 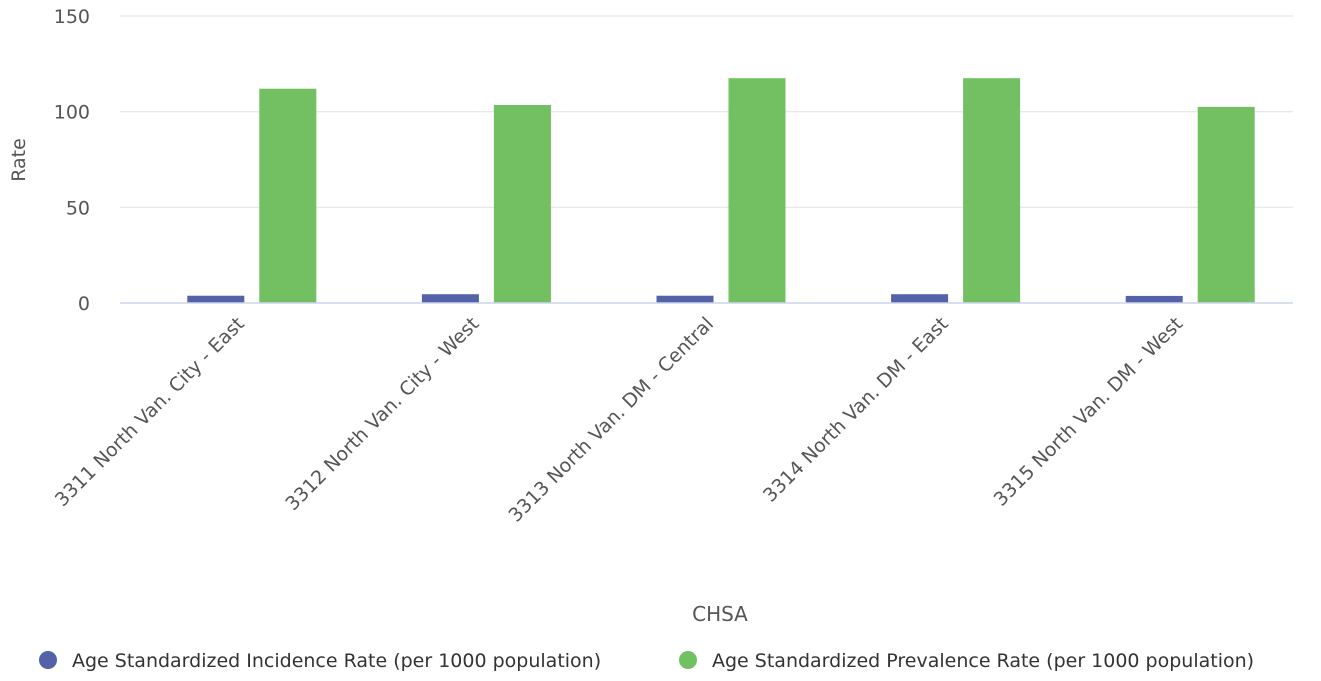 I want to click on y-axis-ticks: 0 50 100 150, so click(x=72, y=160).